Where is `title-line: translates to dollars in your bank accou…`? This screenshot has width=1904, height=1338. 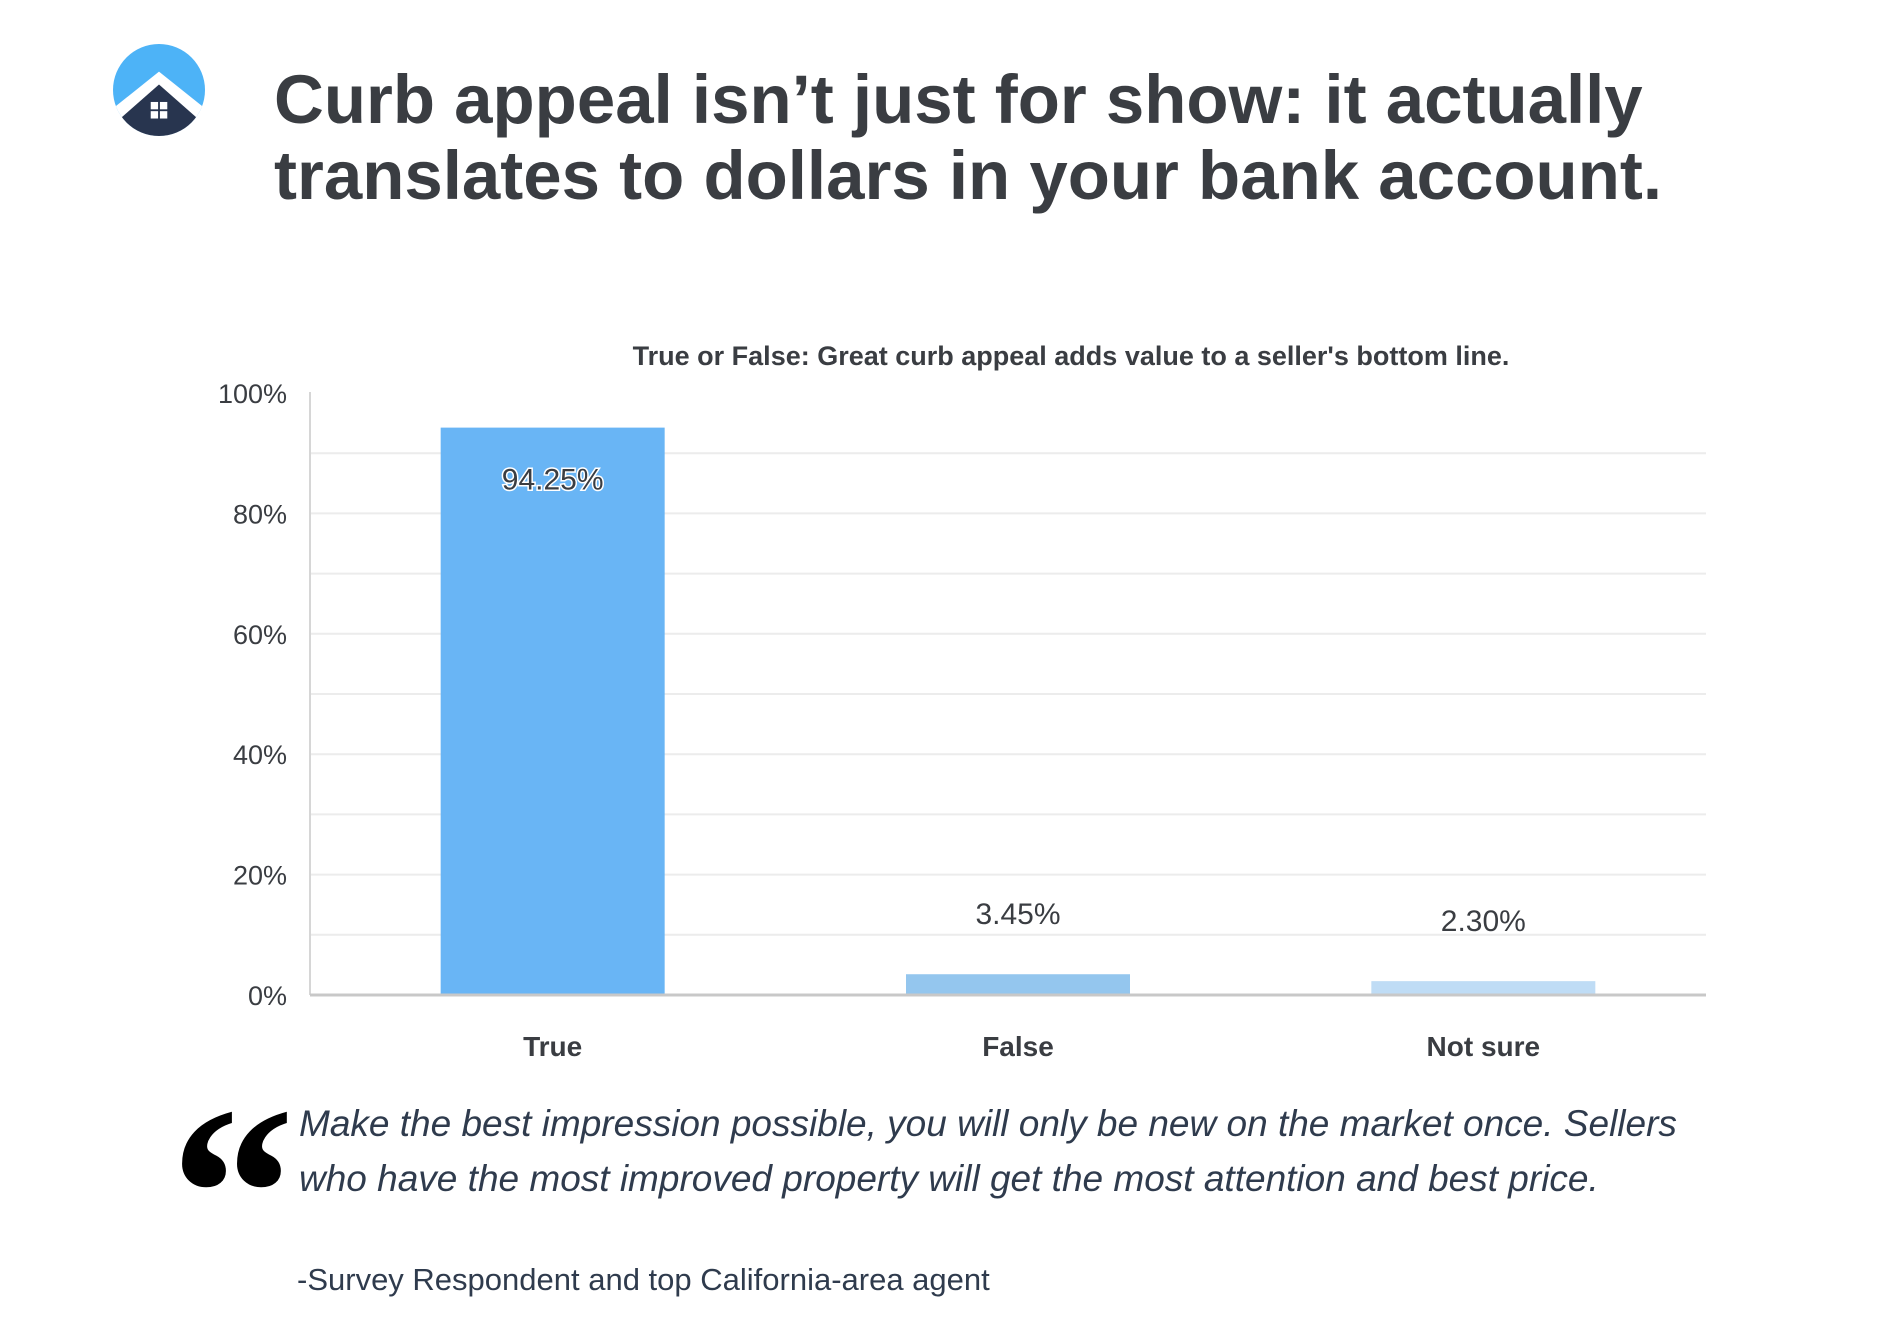
title-line: translates to dollars in your bank accou… is located at coordinates (968, 175).